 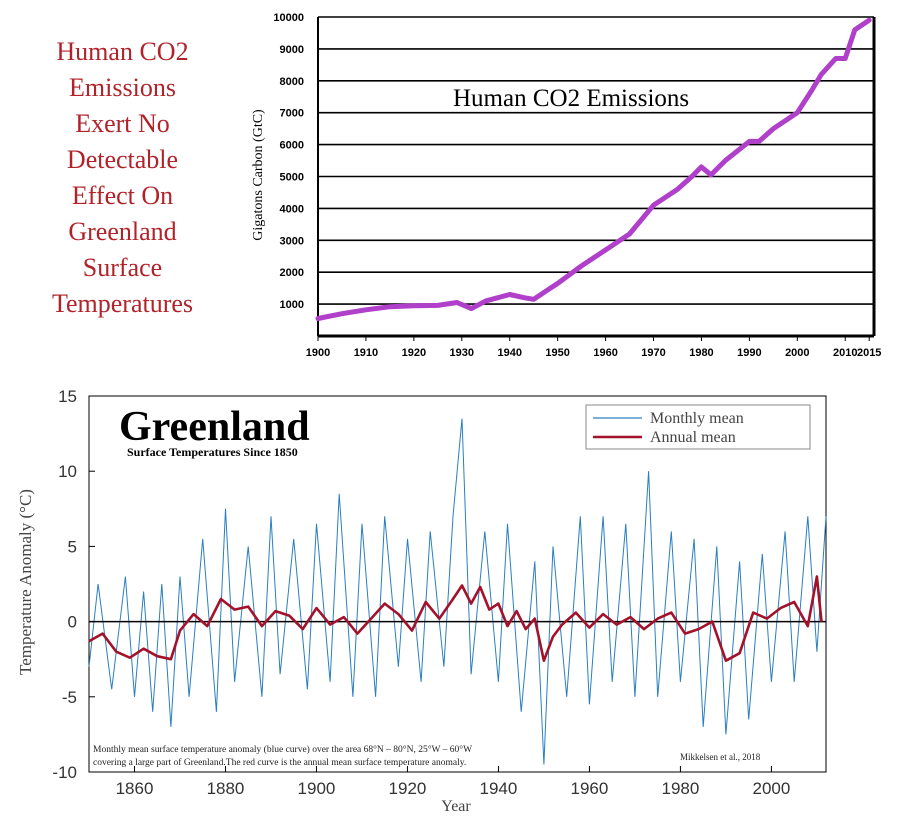 What do you see at coordinates (462, 353) in the screenshot?
I see `x-tick-label: 1930` at bounding box center [462, 353].